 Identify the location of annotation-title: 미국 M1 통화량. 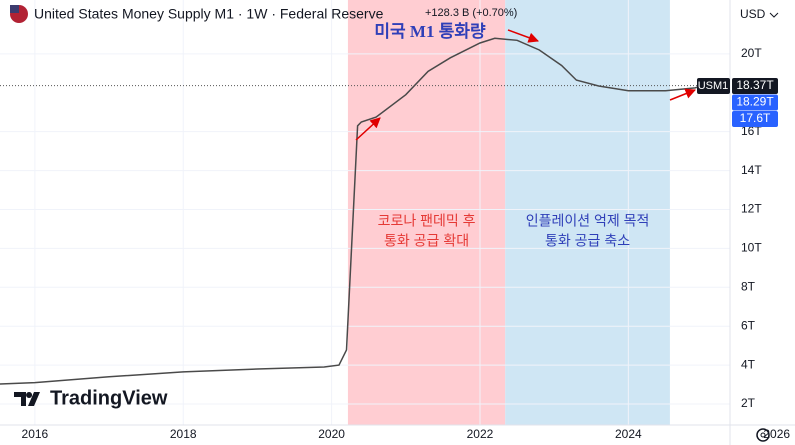
(430, 31).